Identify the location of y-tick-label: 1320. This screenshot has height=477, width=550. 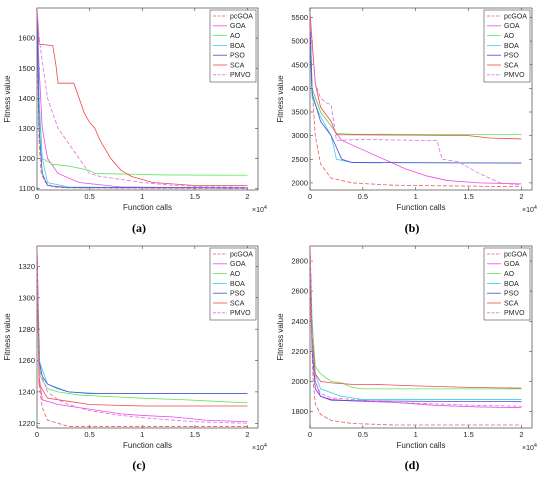
(26, 266).